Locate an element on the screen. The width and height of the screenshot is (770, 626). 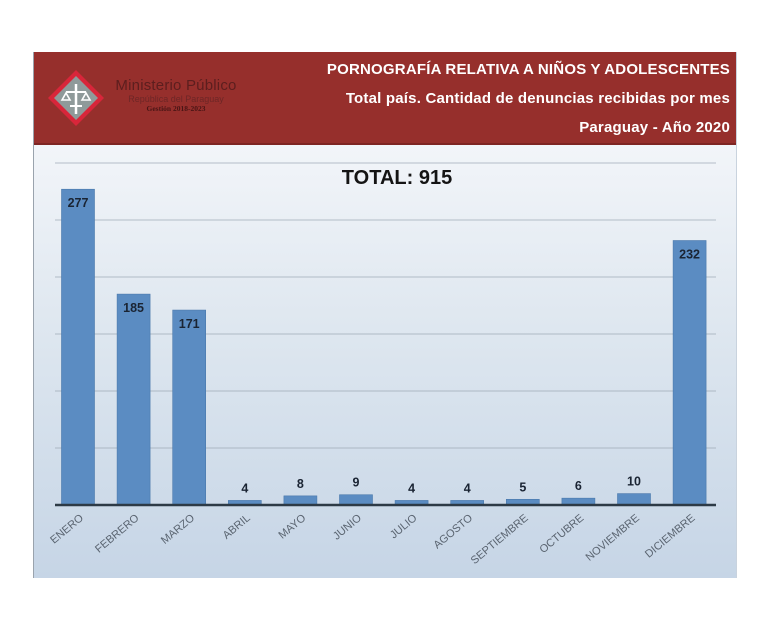
category-label: ENERO is located at coordinates (67, 529).